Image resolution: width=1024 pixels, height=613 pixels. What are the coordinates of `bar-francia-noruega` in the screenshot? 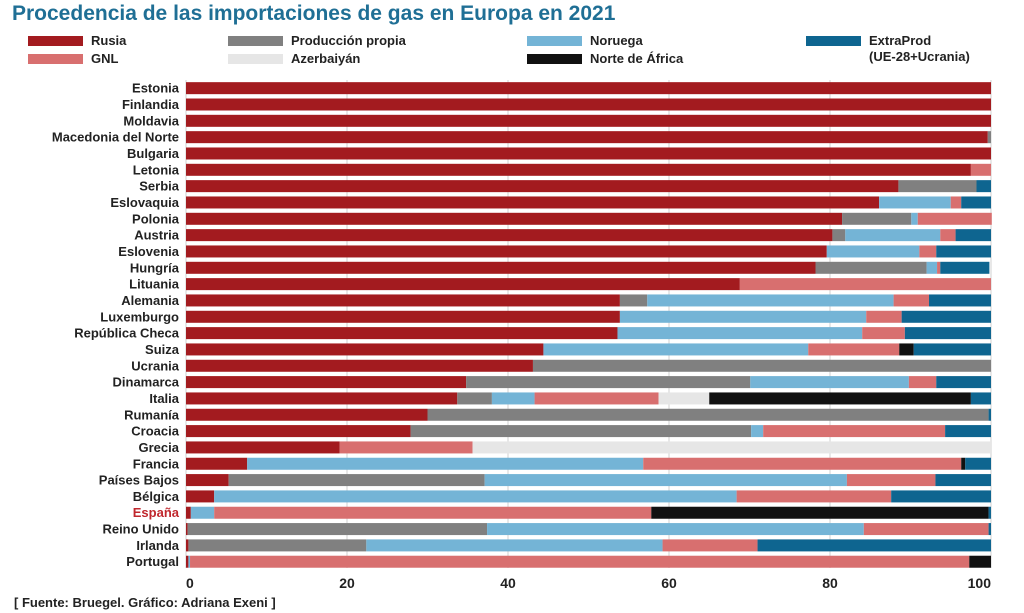 It's located at (445, 463).